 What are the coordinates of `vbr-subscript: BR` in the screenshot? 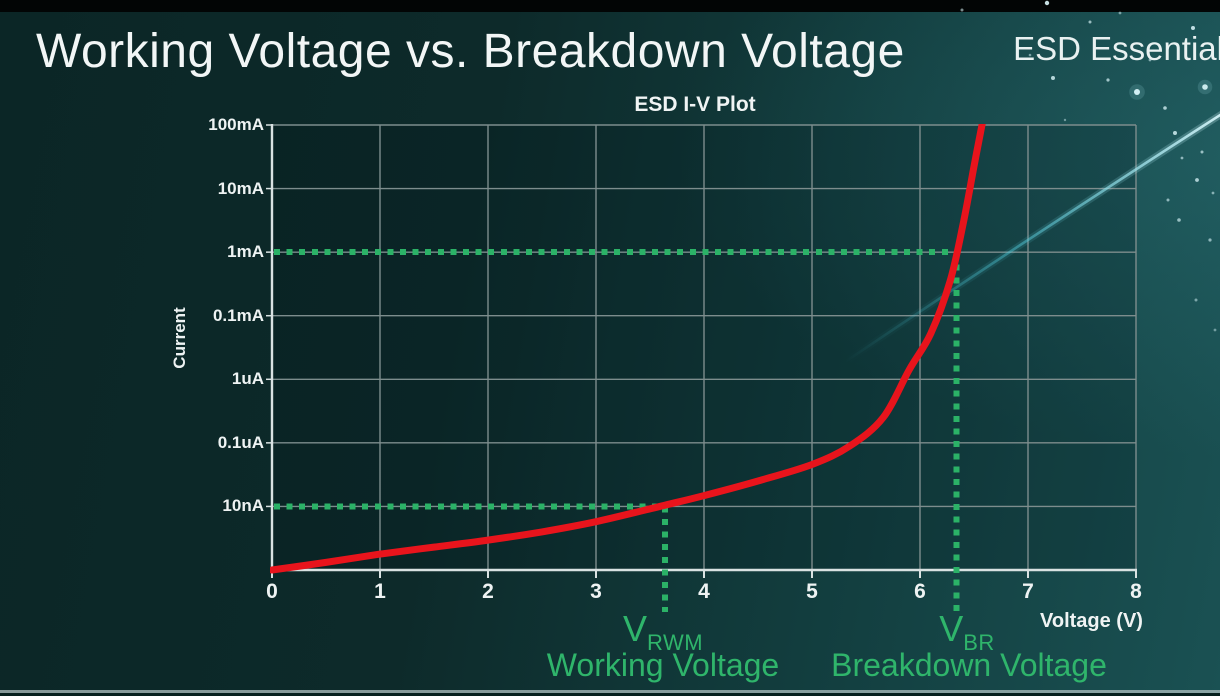 It's located at (979, 642).